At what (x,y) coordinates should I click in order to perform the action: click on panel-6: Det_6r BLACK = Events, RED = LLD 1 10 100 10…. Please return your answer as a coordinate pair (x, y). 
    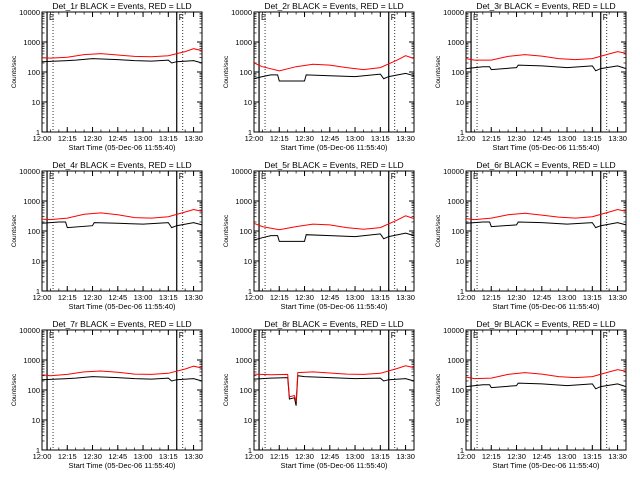
    Looking at the image, I should click on (531, 235).